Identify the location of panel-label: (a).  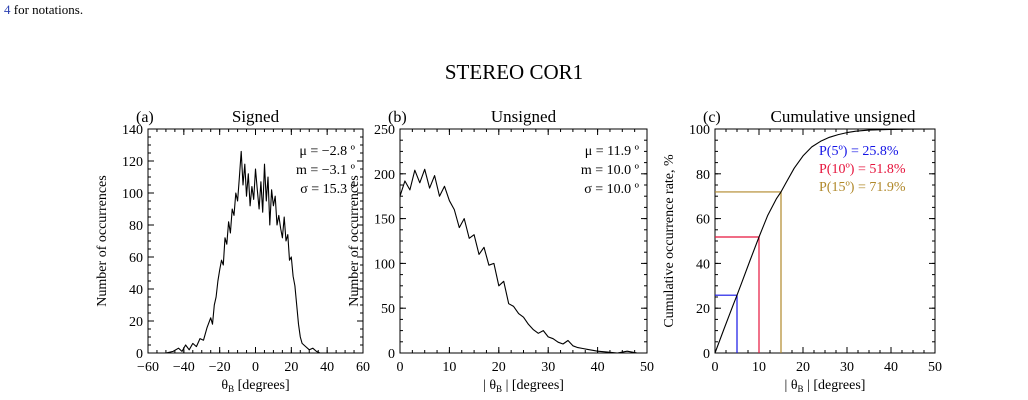
(145, 117).